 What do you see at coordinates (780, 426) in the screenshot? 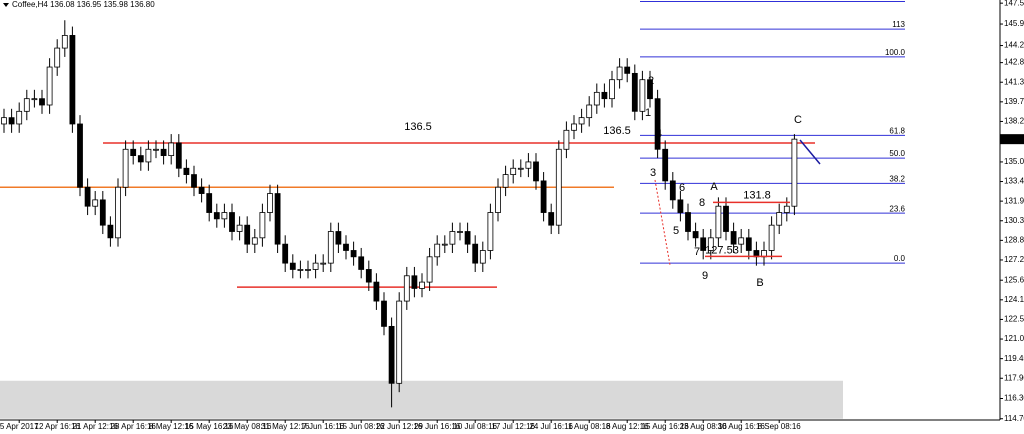
I see `x-tick-label: 8 Sep 08:16` at bounding box center [780, 426].